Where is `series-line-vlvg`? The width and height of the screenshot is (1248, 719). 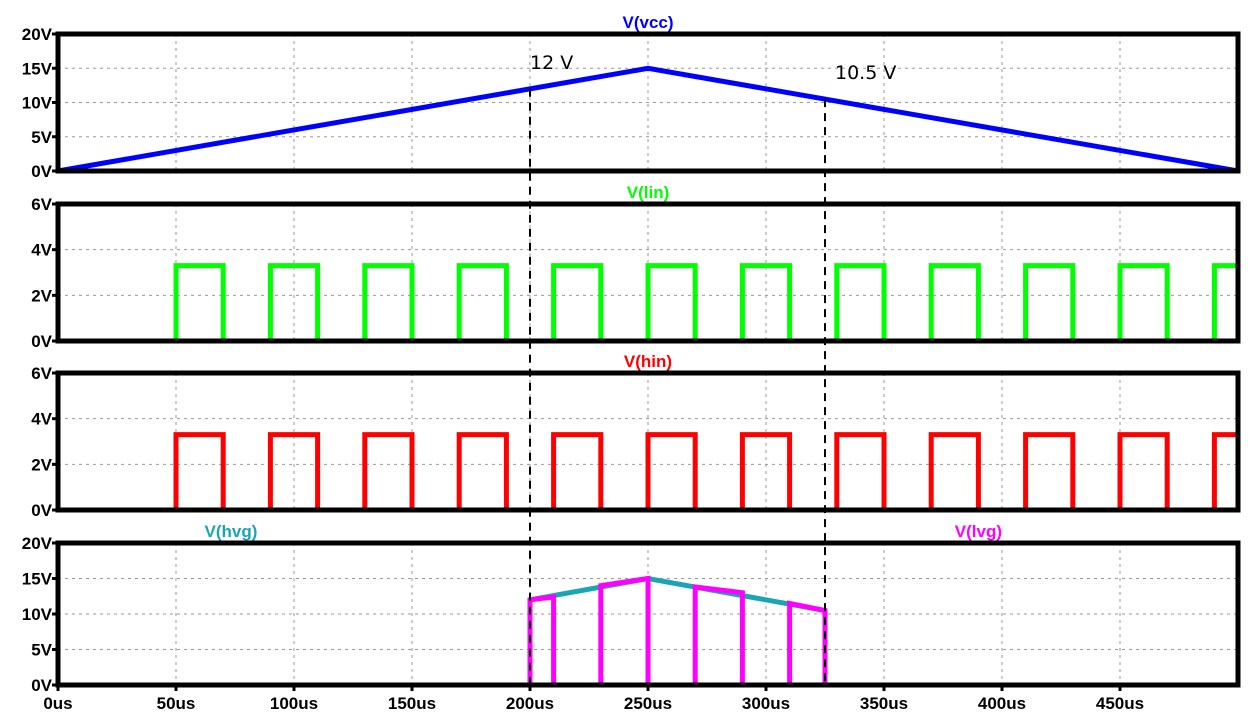 series-line-vlvg is located at coordinates (648, 631).